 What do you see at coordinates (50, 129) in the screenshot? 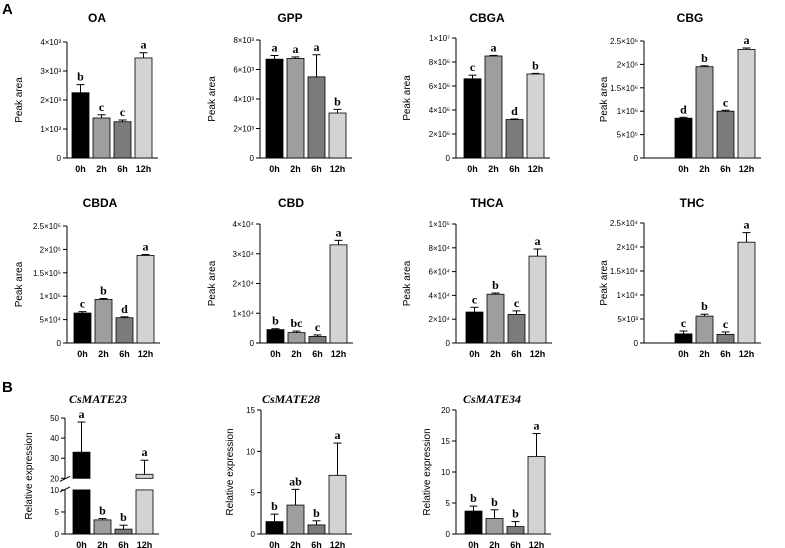
I see `y-tick-label: 1×10³` at bounding box center [50, 129].